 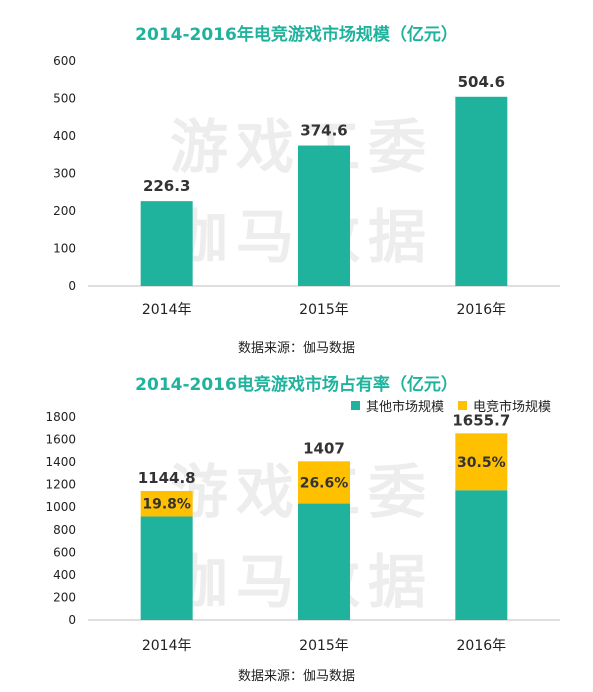 I want to click on bar-other-segment, so click(x=481, y=555).